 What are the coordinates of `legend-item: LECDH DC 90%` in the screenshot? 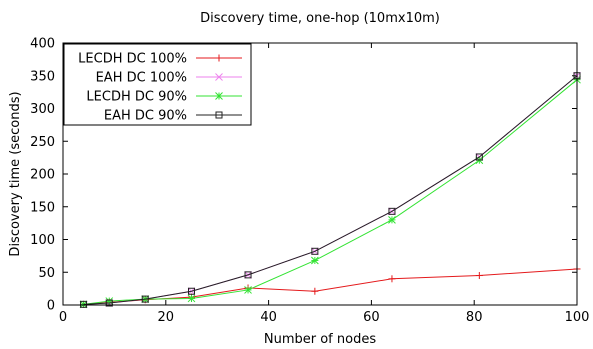 It's located at (164, 97).